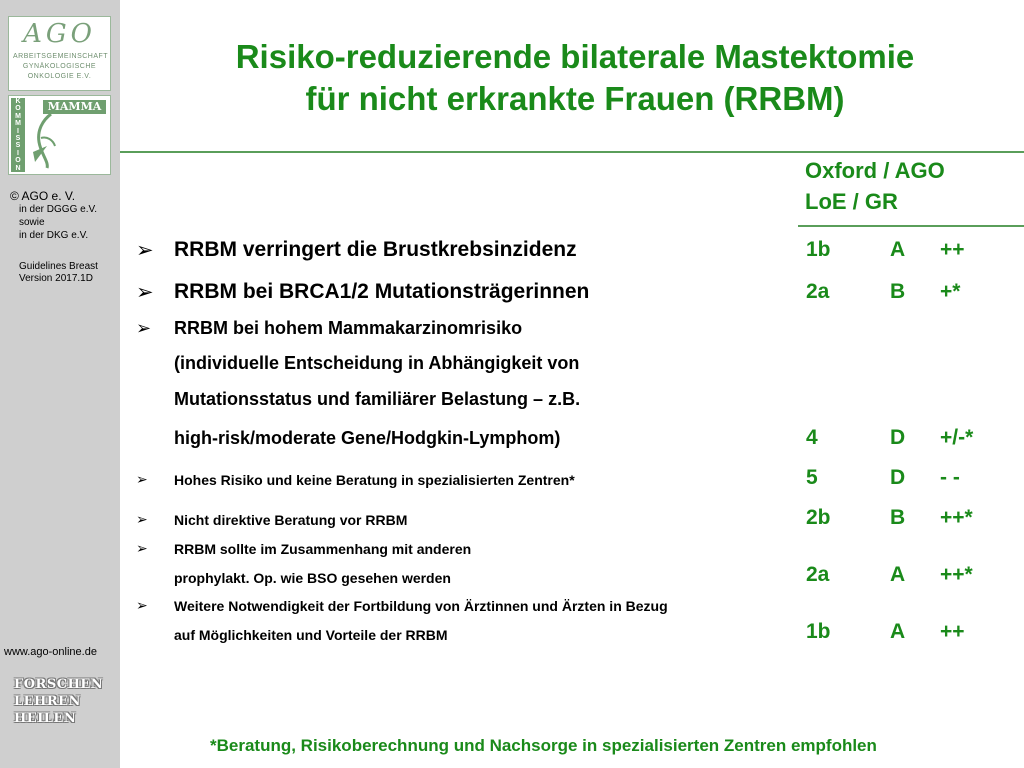 The width and height of the screenshot is (1024, 768). Describe the element at coordinates (291, 520) in the screenshot. I see `statement-text: Nicht direktive Beratung vor RRBM` at that location.